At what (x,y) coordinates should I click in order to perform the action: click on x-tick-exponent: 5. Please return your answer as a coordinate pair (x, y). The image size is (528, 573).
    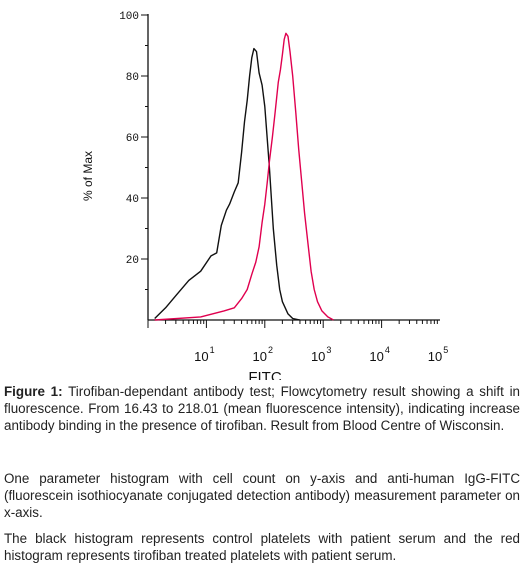
    Looking at the image, I should click on (445, 350).